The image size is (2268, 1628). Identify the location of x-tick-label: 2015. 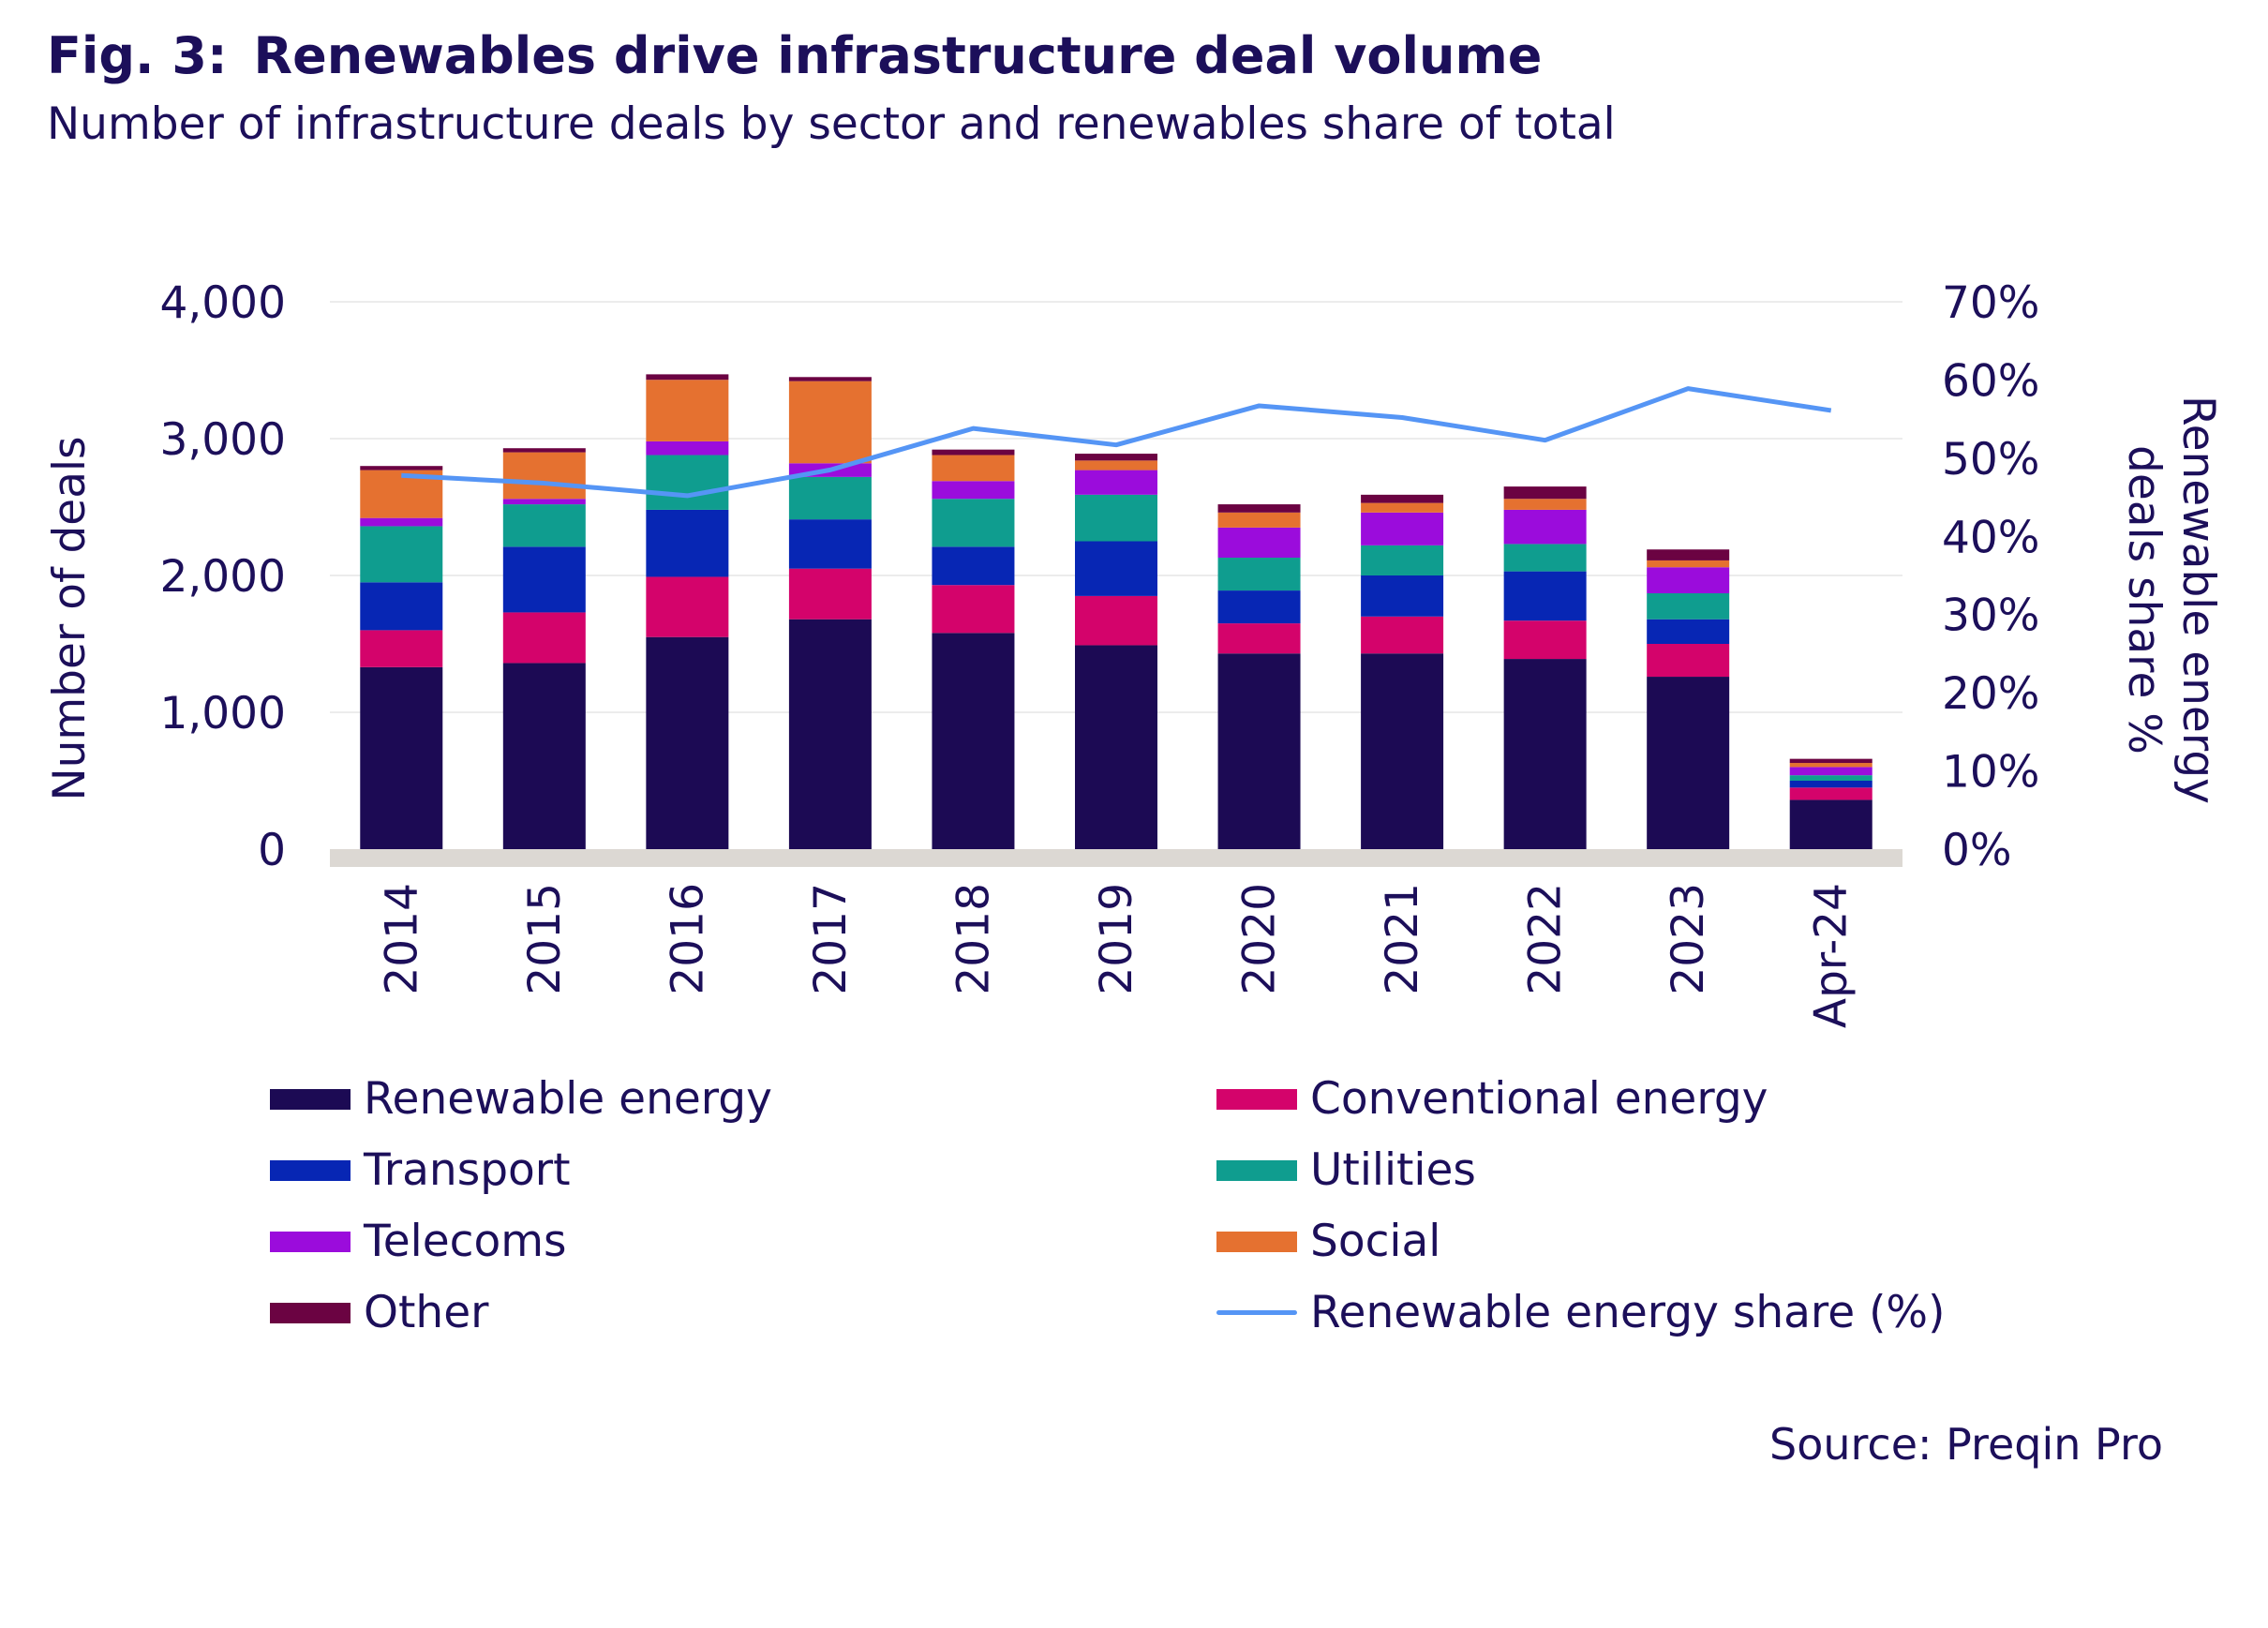
(545, 939).